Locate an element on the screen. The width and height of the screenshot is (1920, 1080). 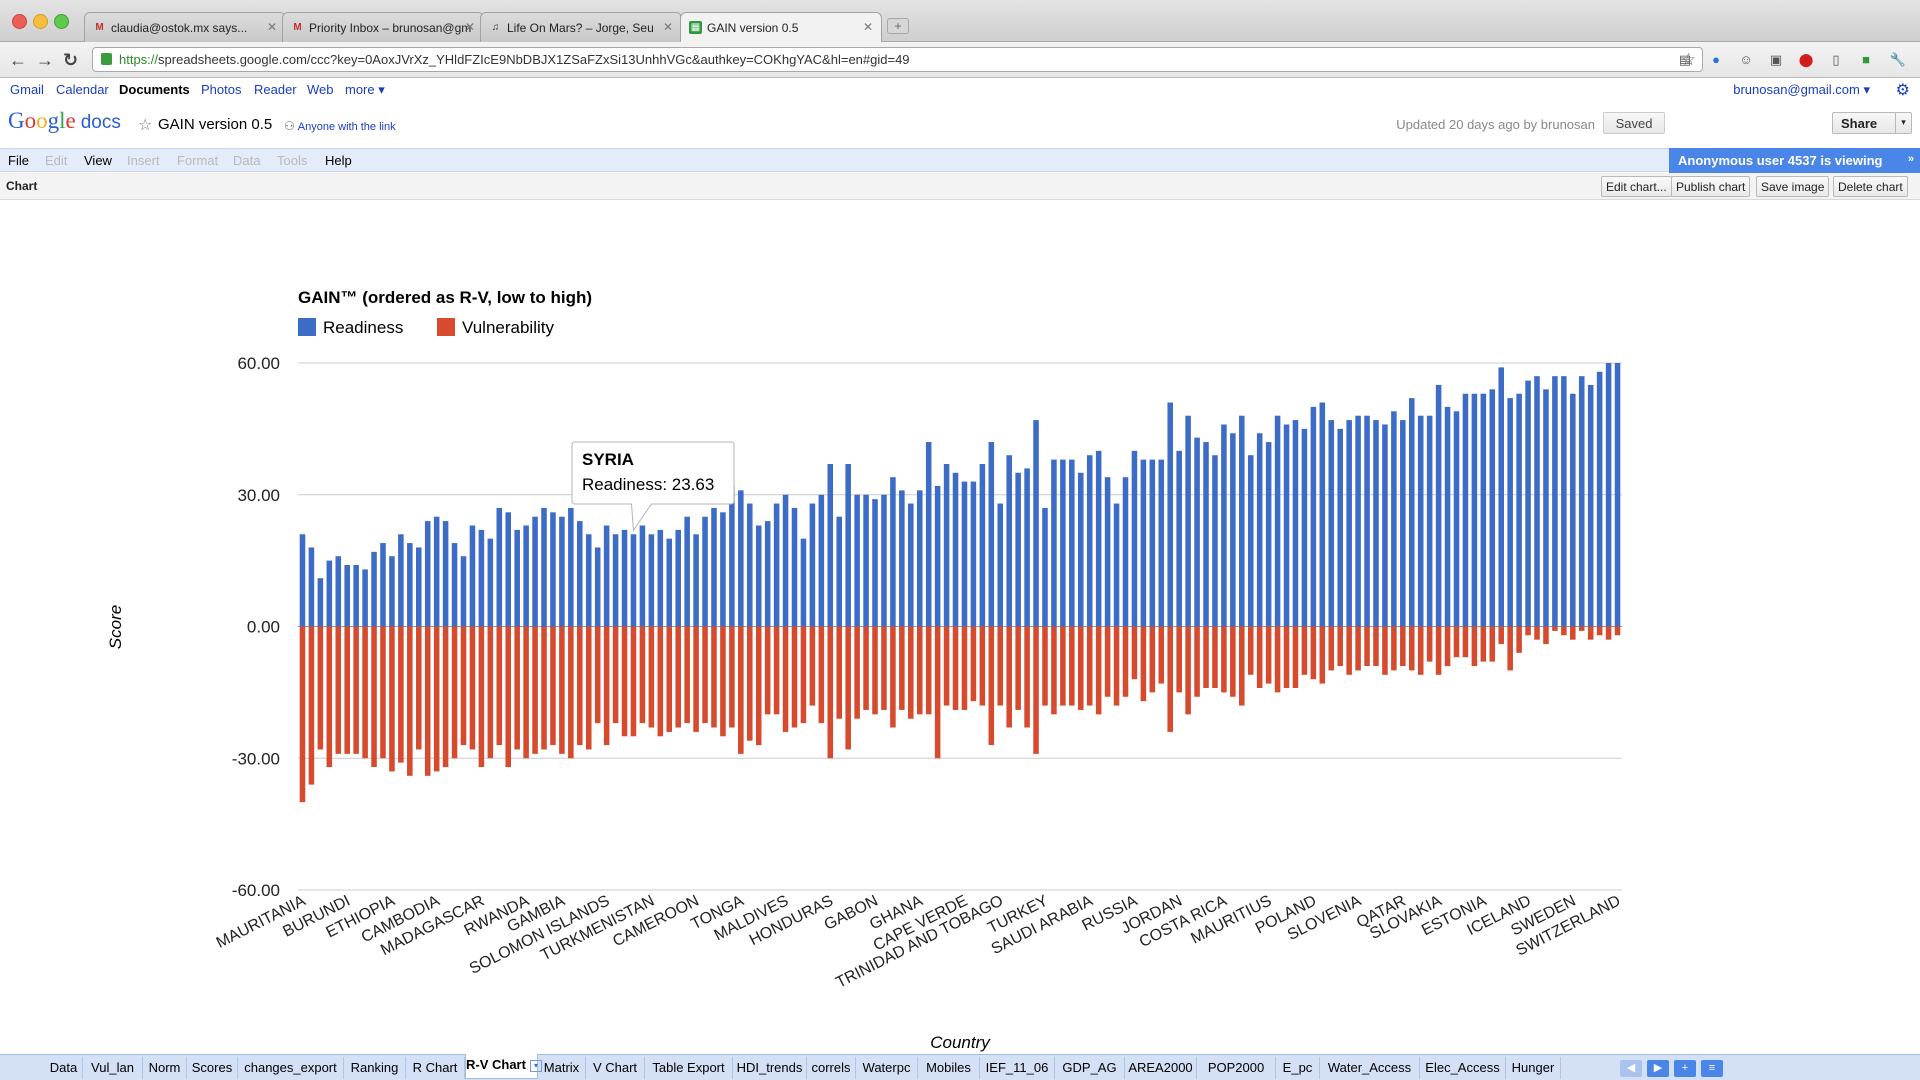
zoom-window-button is located at coordinates (61, 21).